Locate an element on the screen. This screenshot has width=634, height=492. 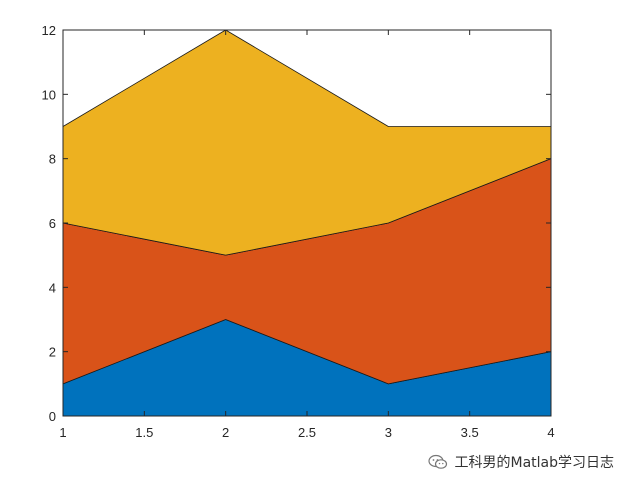
x-tick-label-6: 4 is located at coordinates (550, 432).